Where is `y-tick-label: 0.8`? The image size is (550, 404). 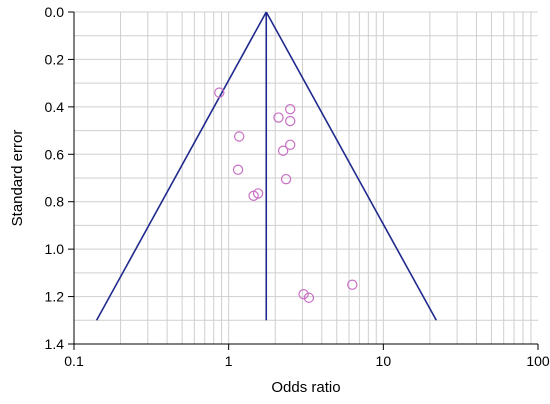 y-tick-label: 0.8 is located at coordinates (55, 202).